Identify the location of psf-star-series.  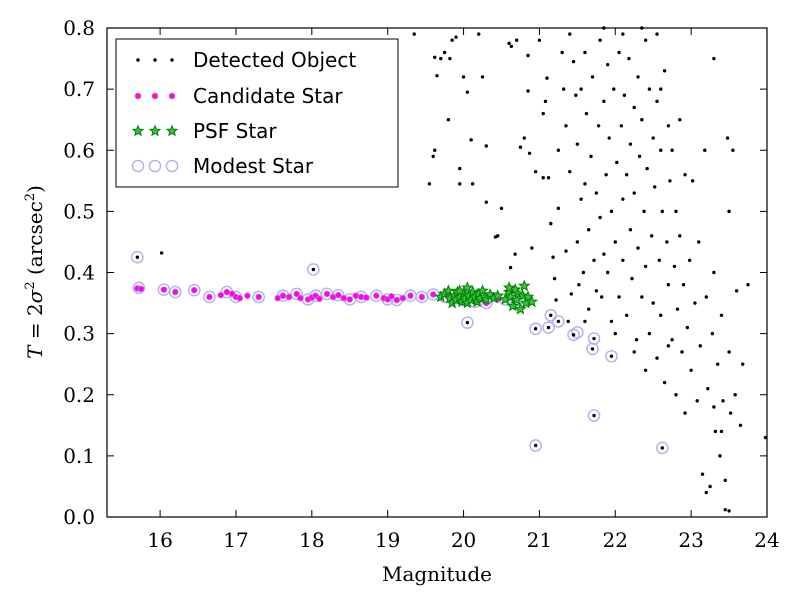
(486, 297).